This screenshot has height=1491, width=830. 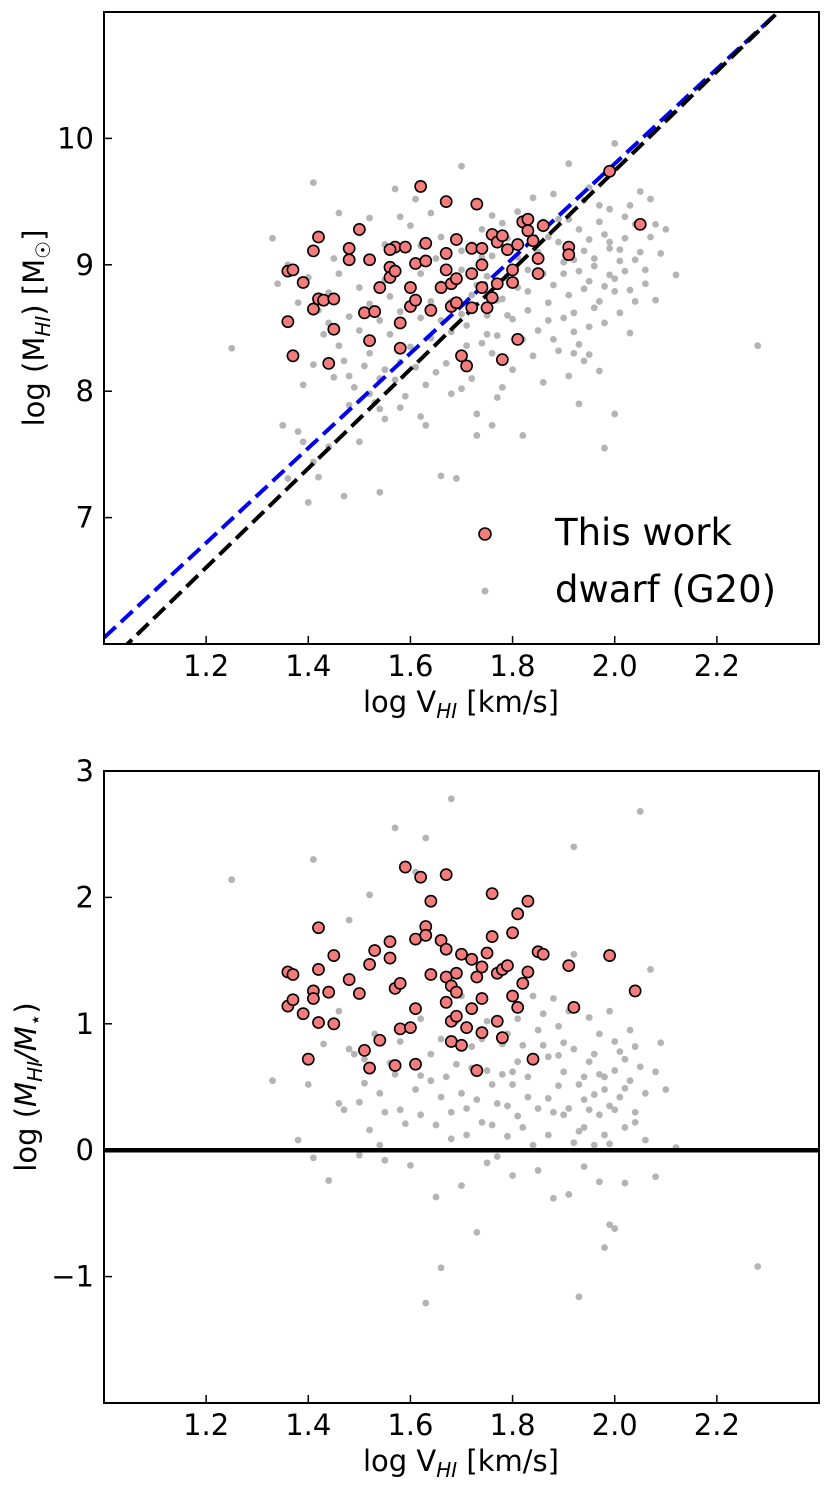 What do you see at coordinates (85, 897) in the screenshot?
I see `y-tick-label: 2` at bounding box center [85, 897].